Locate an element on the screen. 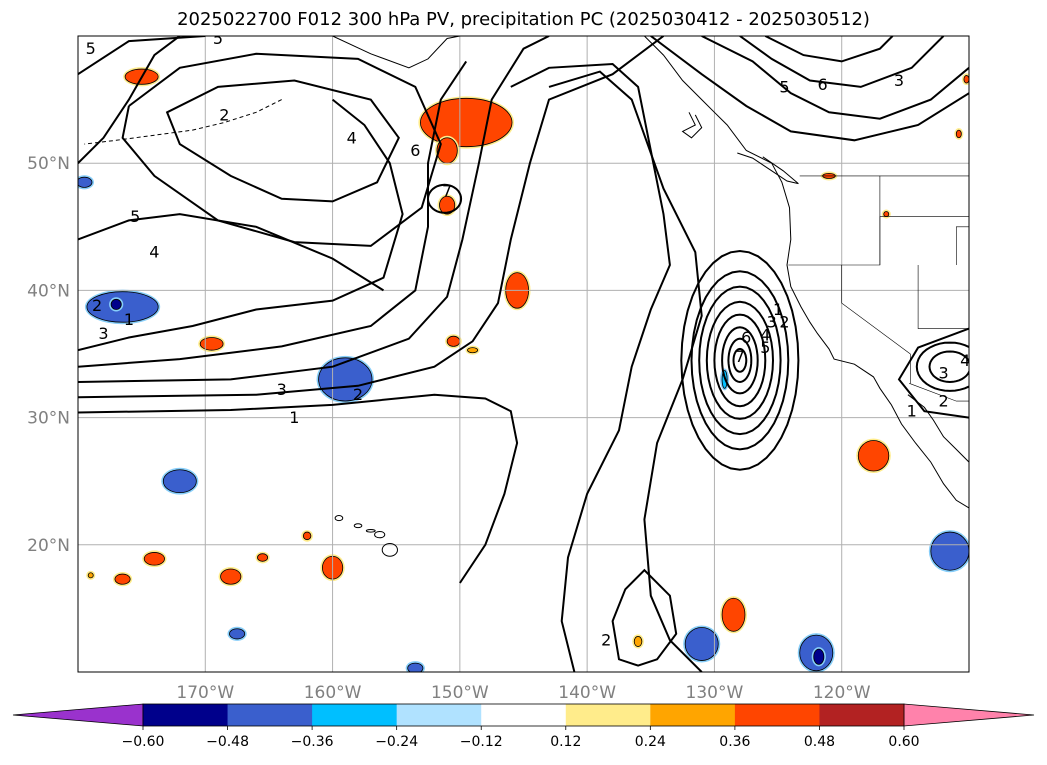  colorbar-tick-label: 0.48 is located at coordinates (819, 742).